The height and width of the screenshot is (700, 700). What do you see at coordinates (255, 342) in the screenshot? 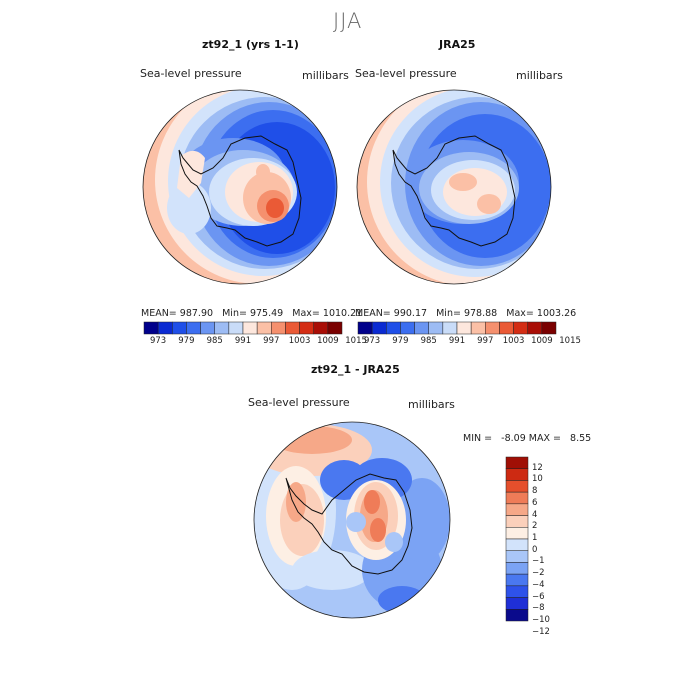
I see `panel1-colorbar-ticks: 973 979 985 991 997 1003 1009 1015` at bounding box center [255, 342].